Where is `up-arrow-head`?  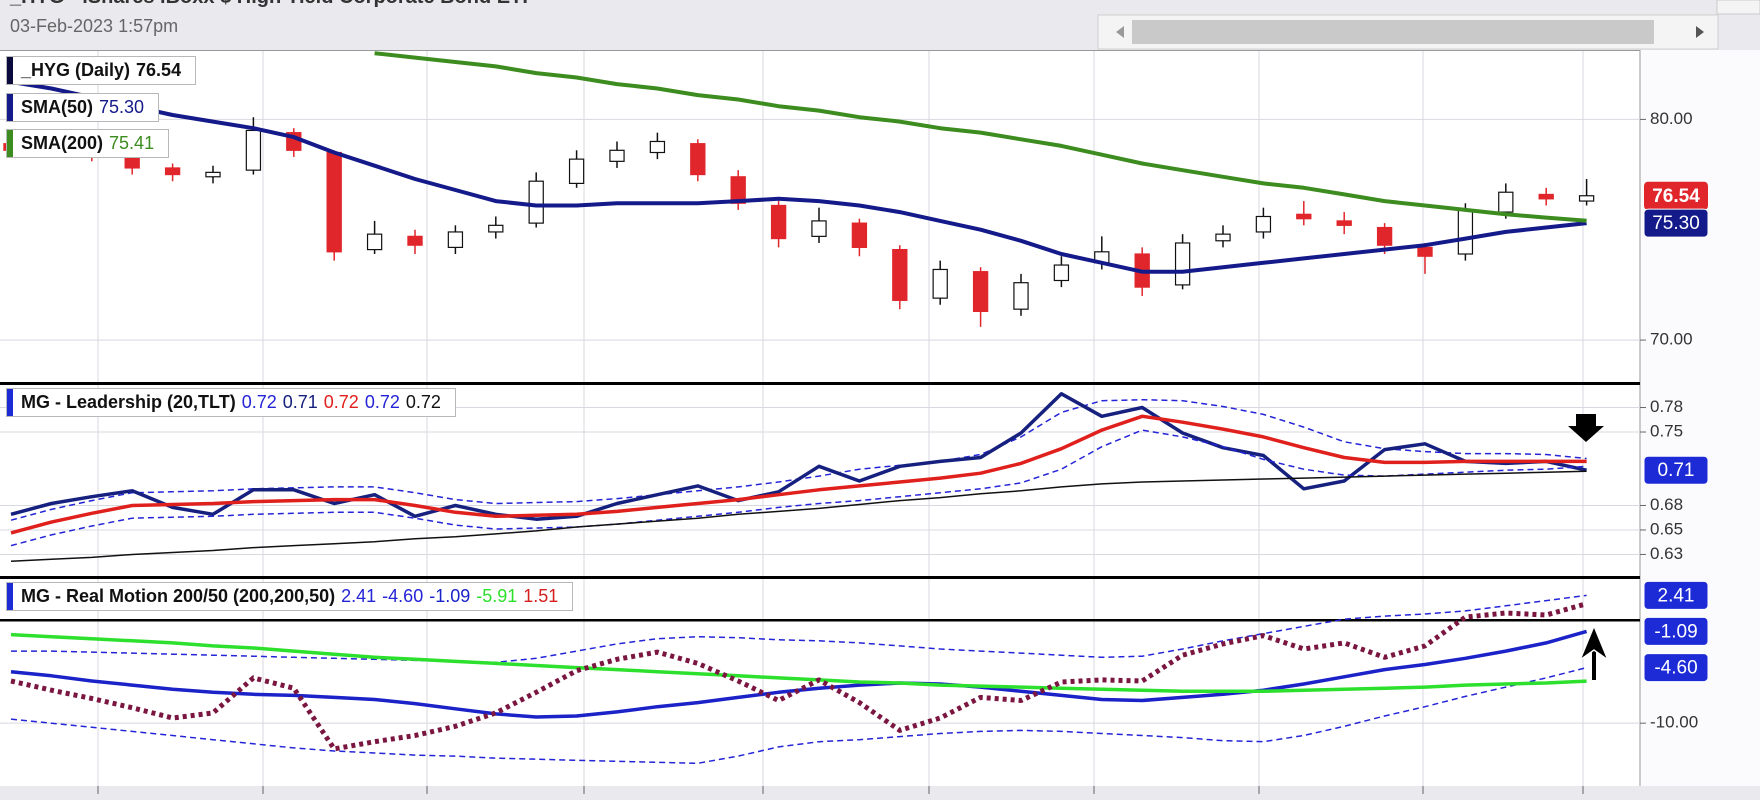
up-arrow-head is located at coordinates (1594, 643).